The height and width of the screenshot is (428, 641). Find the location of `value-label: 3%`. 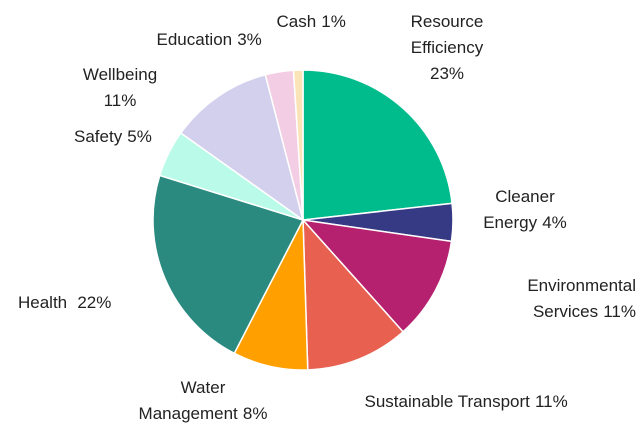

value-label: 3% is located at coordinates (249, 39).